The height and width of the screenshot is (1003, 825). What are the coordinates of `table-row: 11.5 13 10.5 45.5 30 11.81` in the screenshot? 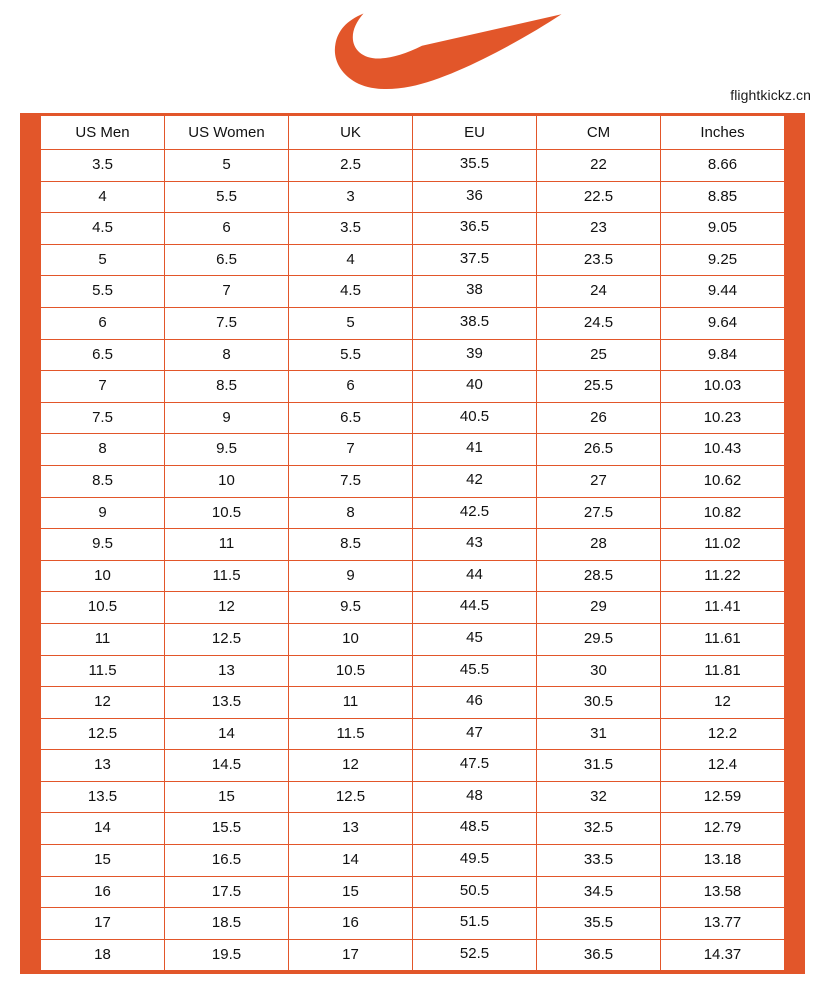 It's located at (412, 671).